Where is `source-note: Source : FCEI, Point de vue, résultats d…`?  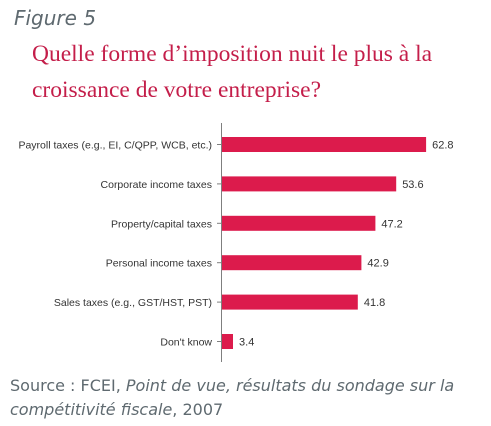
source-note: Source : FCEI, Point de vue, résultats d… is located at coordinates (247, 398).